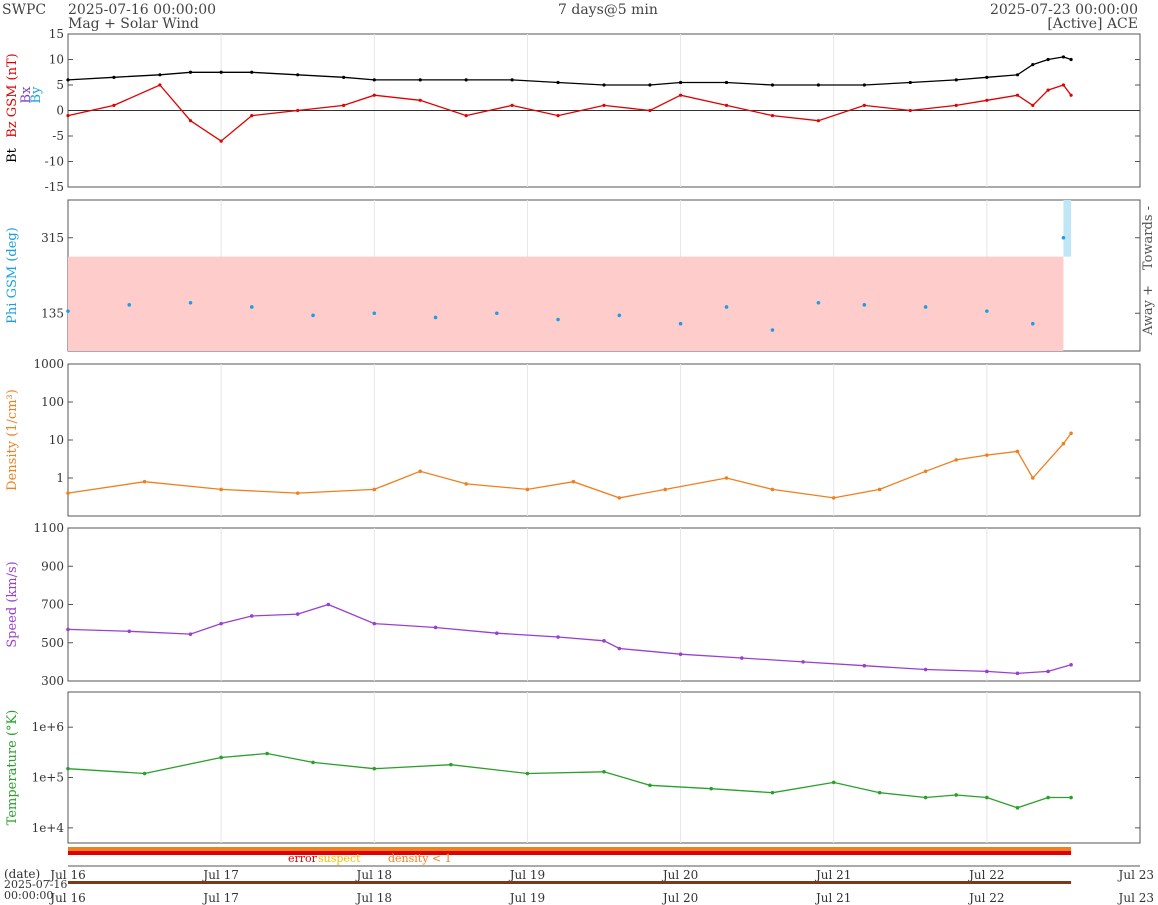 The height and width of the screenshot is (905, 1158). What do you see at coordinates (12, 275) in the screenshot?
I see `y-label-phi: Phi GSM (deg)` at bounding box center [12, 275].